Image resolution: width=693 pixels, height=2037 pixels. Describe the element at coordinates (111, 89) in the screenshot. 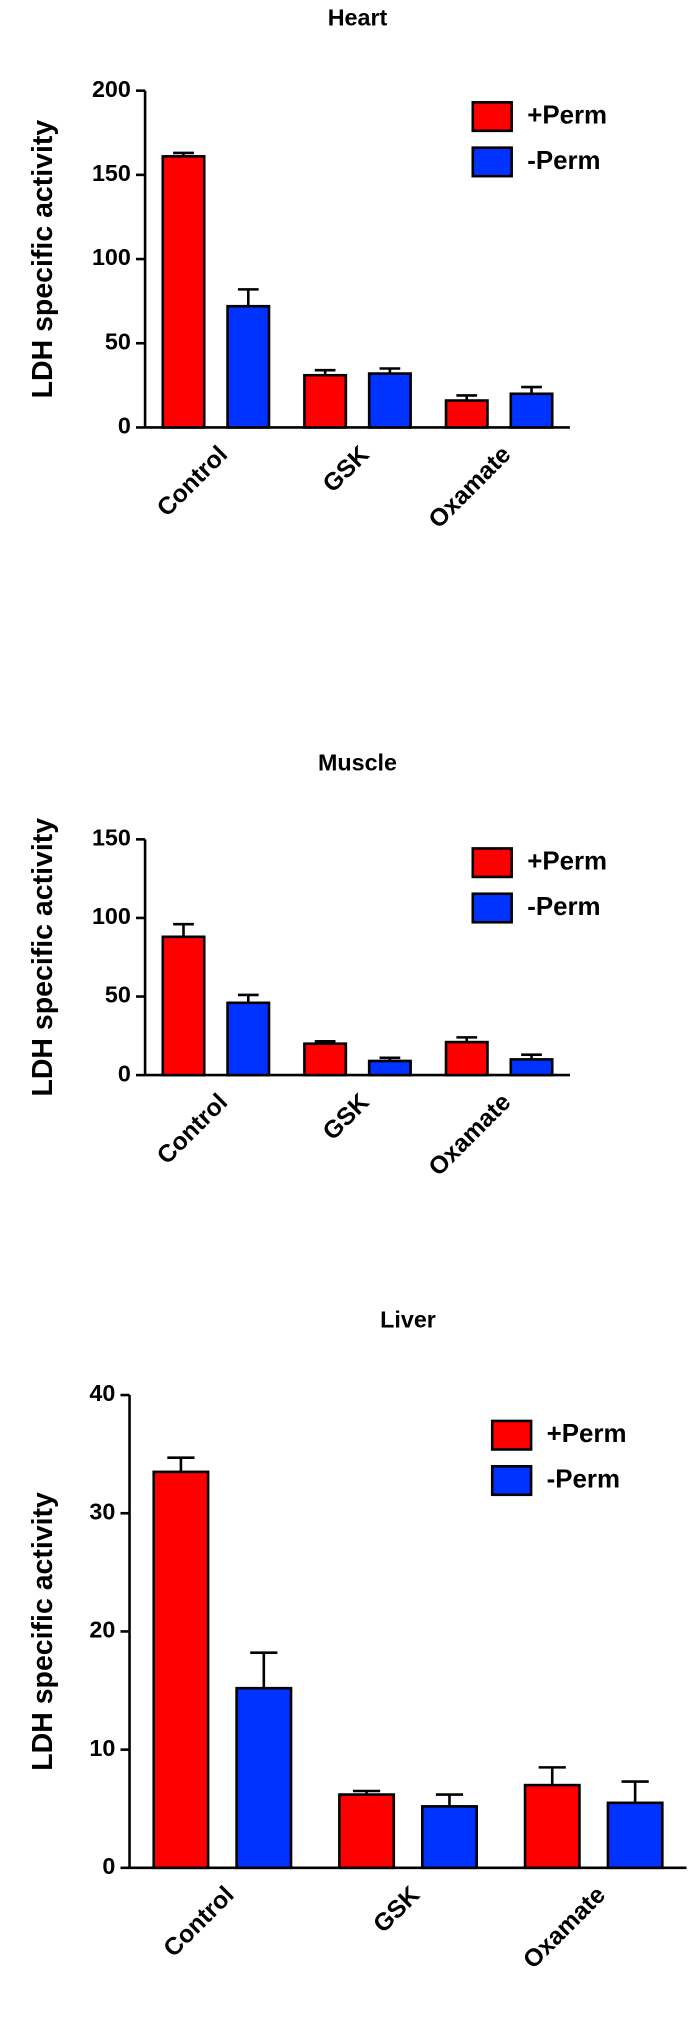

I see `y-tick-label: 200` at that location.